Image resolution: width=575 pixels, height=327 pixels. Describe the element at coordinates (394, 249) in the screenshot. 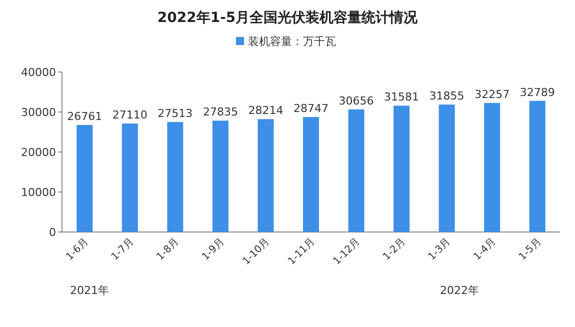

I see `x-tick-label: 1-2月` at that location.